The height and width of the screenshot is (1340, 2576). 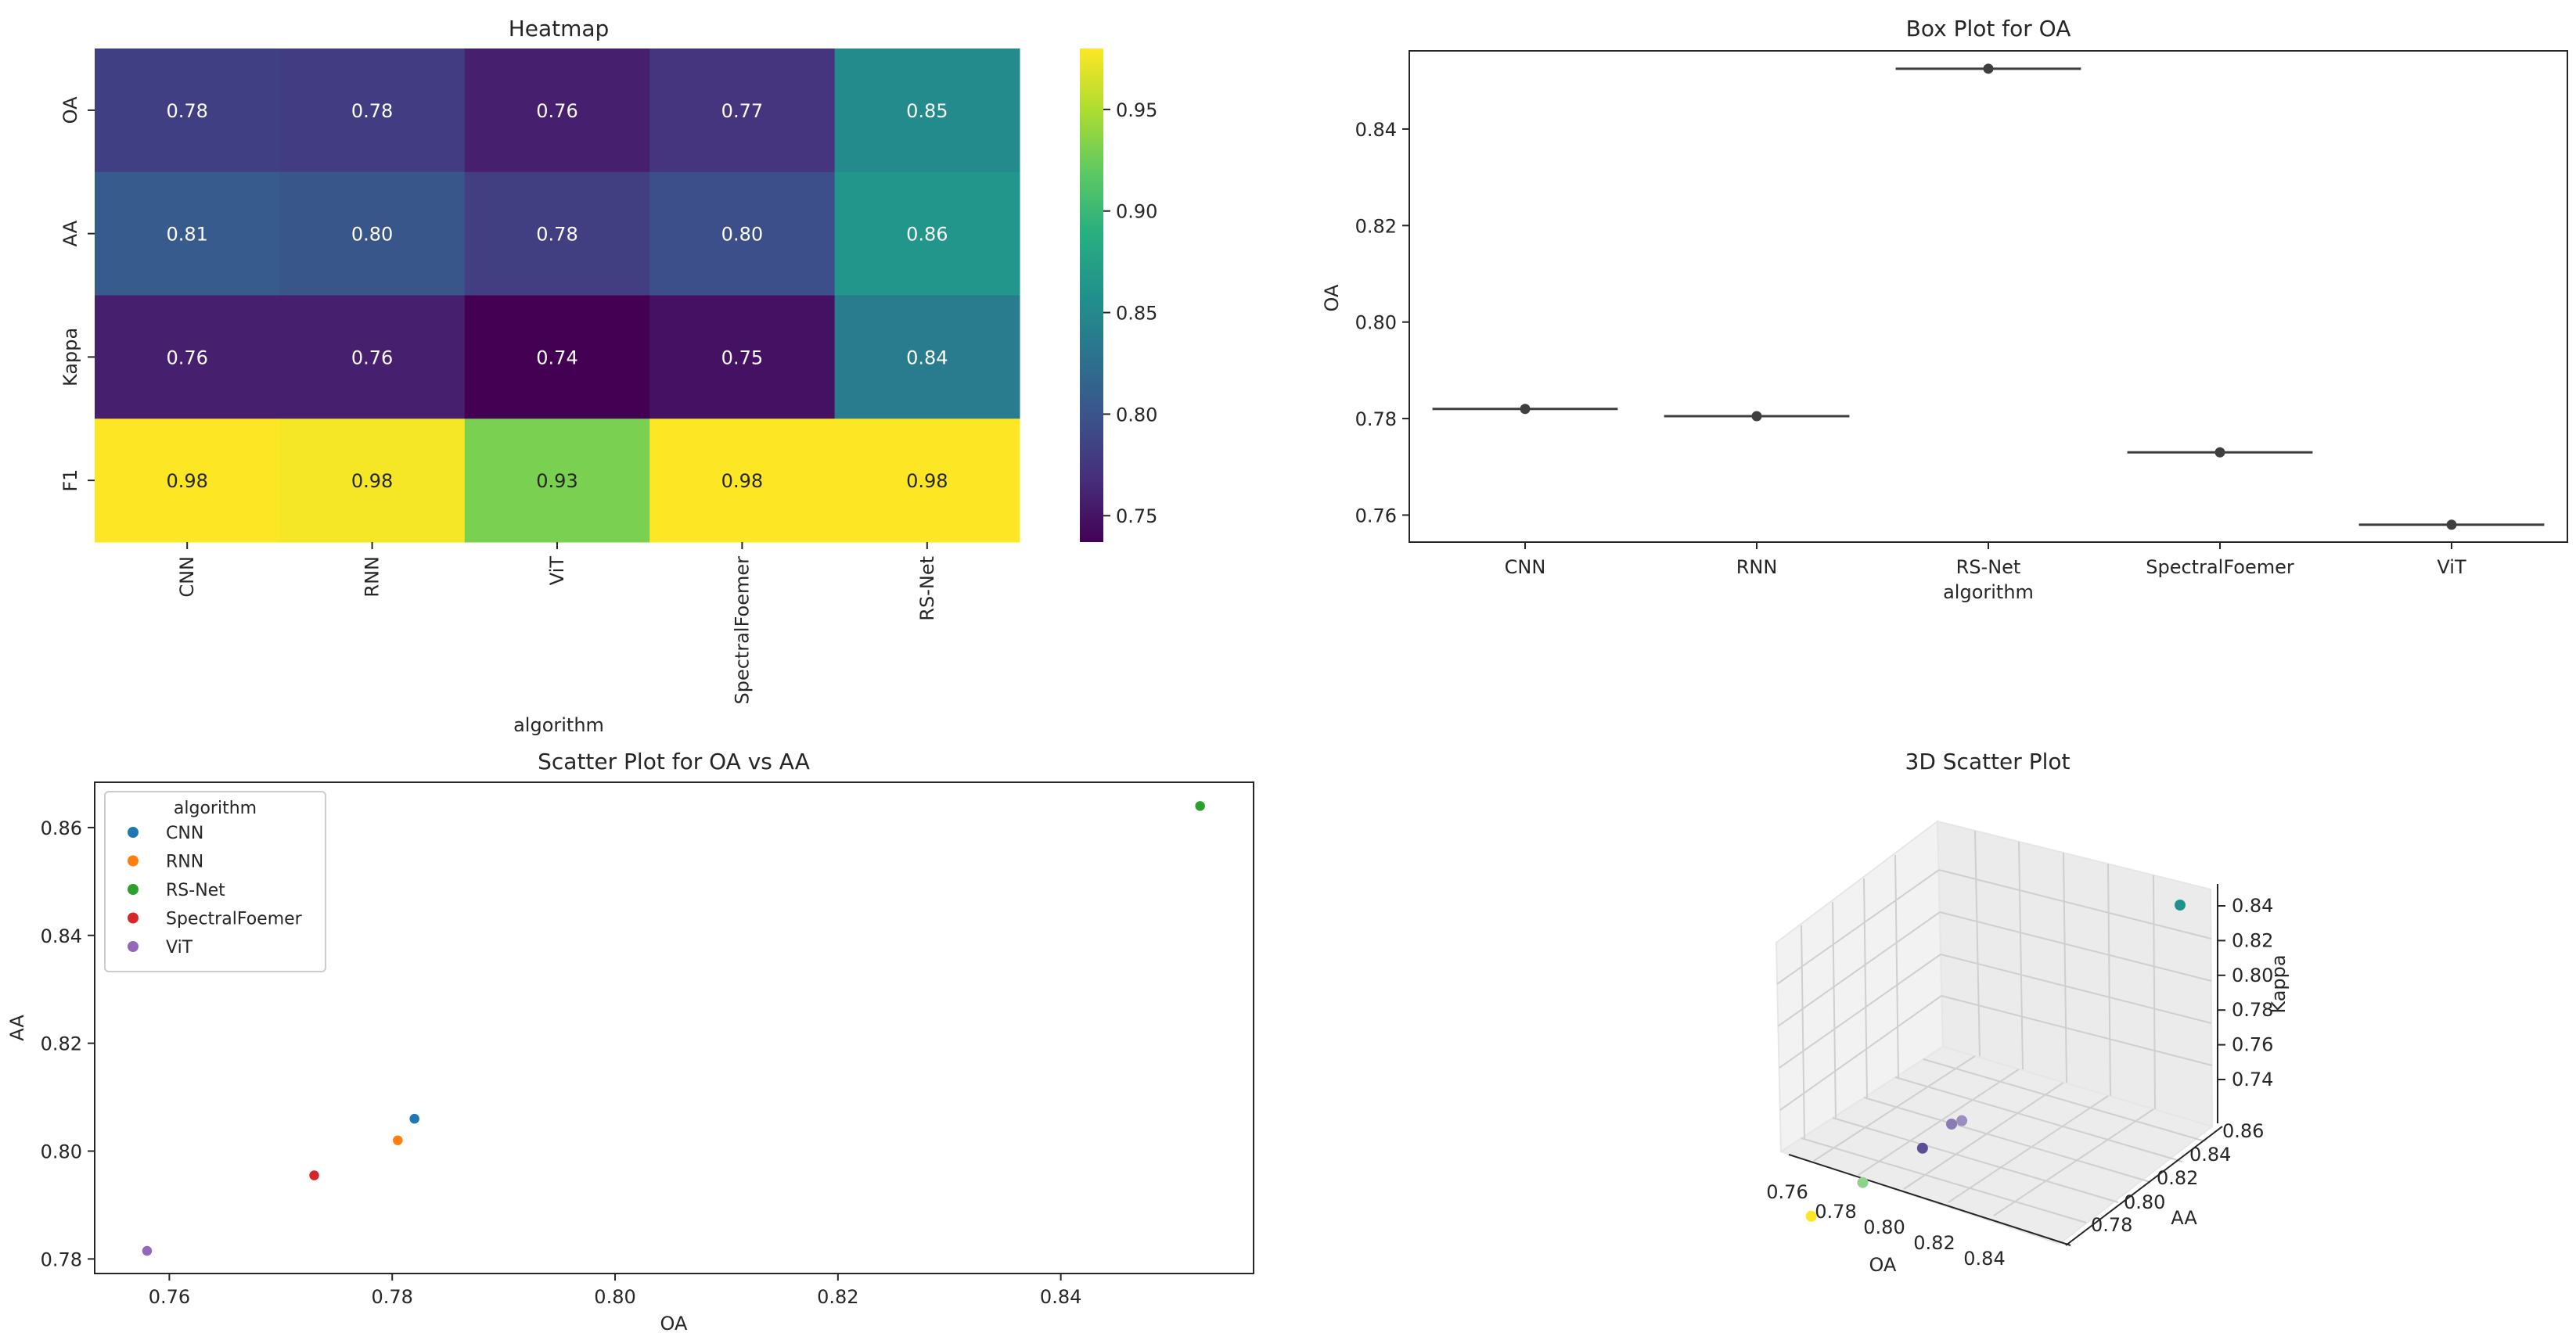 I want to click on scatter-legend: algorithm CNN RNN RS-Net SpectralFoemer ViT, so click(x=215, y=881).